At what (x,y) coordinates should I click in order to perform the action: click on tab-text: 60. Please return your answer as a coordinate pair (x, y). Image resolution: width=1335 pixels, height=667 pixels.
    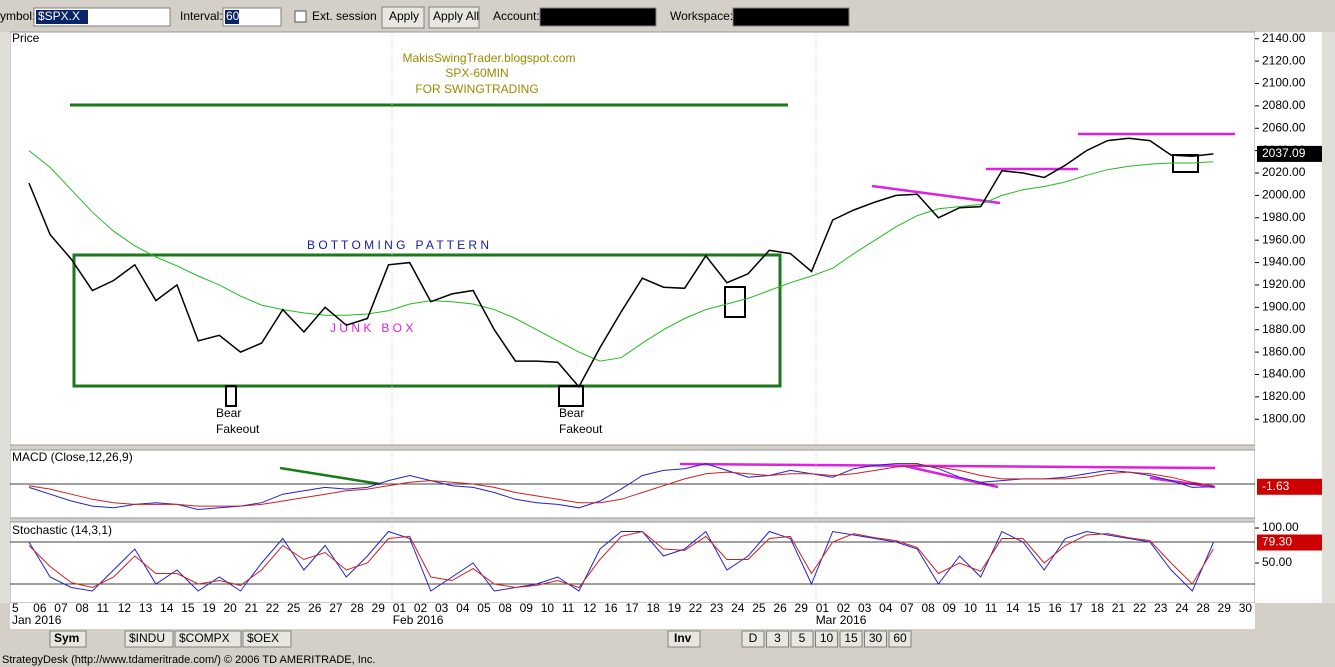
    Looking at the image, I should click on (900, 638).